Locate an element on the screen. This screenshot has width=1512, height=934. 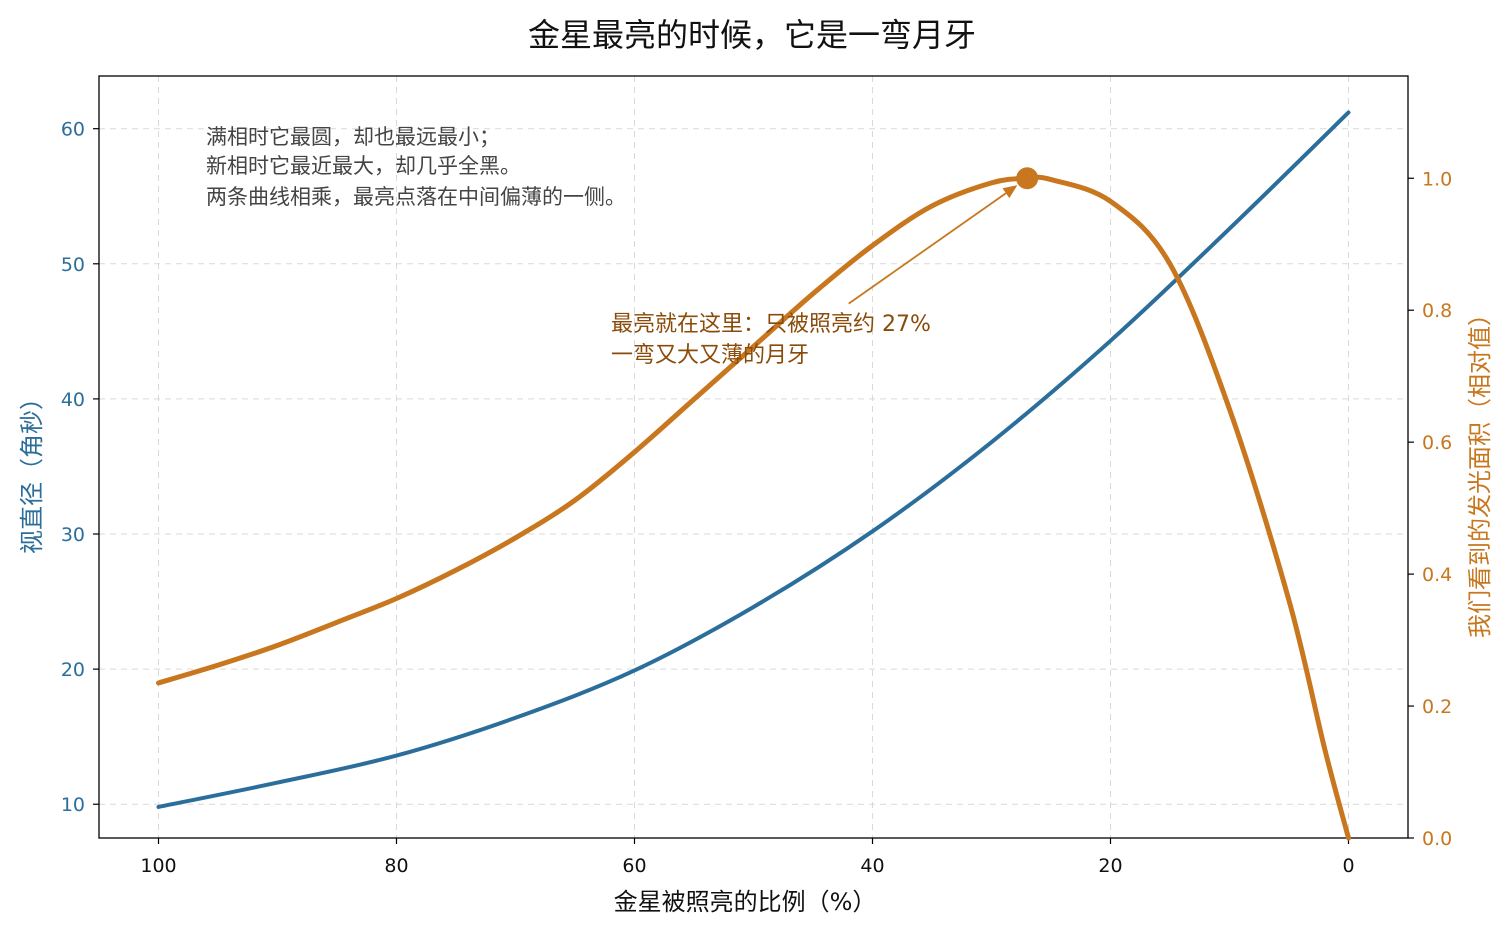
y-axis-left: 10 20 30 40 50 60 is located at coordinates (80, 467).